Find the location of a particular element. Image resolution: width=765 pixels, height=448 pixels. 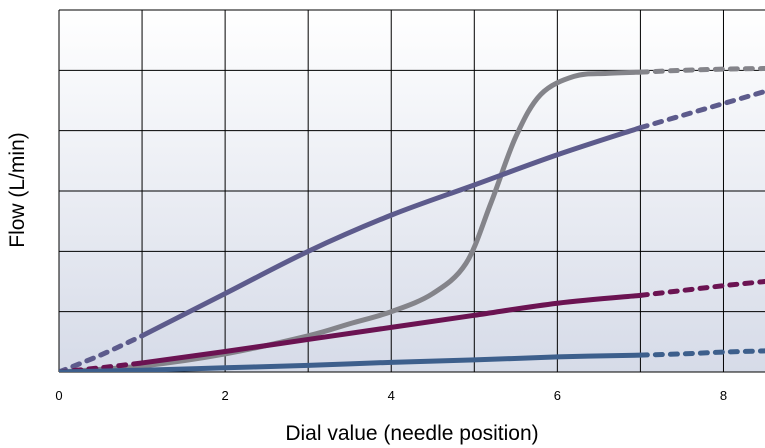

series-3-line is located at coordinates (391, 329).